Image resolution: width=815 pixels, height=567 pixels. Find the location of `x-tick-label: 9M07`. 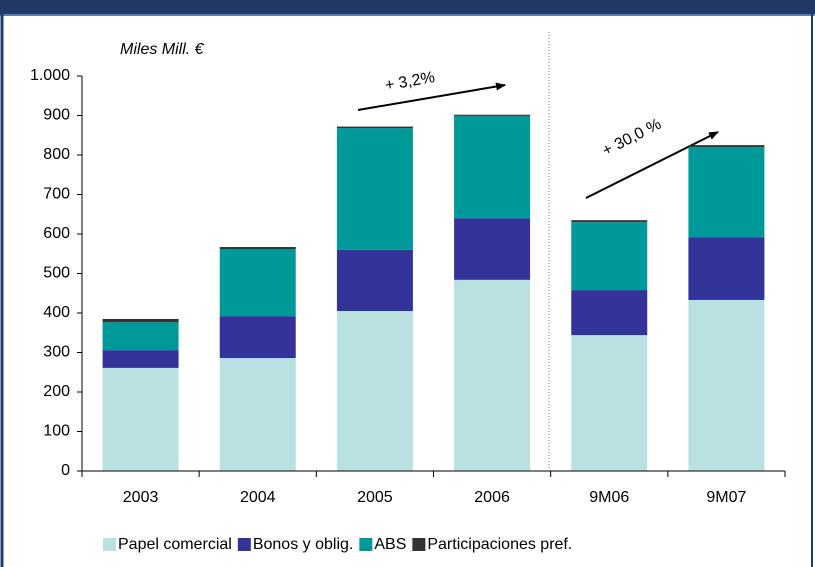

x-tick-label: 9M07 is located at coordinates (726, 497).